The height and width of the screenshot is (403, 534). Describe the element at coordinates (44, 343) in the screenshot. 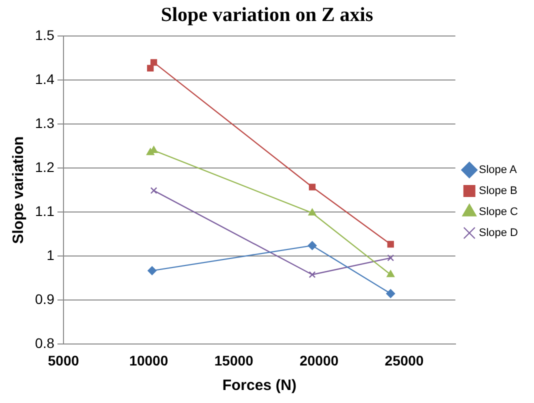

I see `y-tick-label: 0.8` at that location.